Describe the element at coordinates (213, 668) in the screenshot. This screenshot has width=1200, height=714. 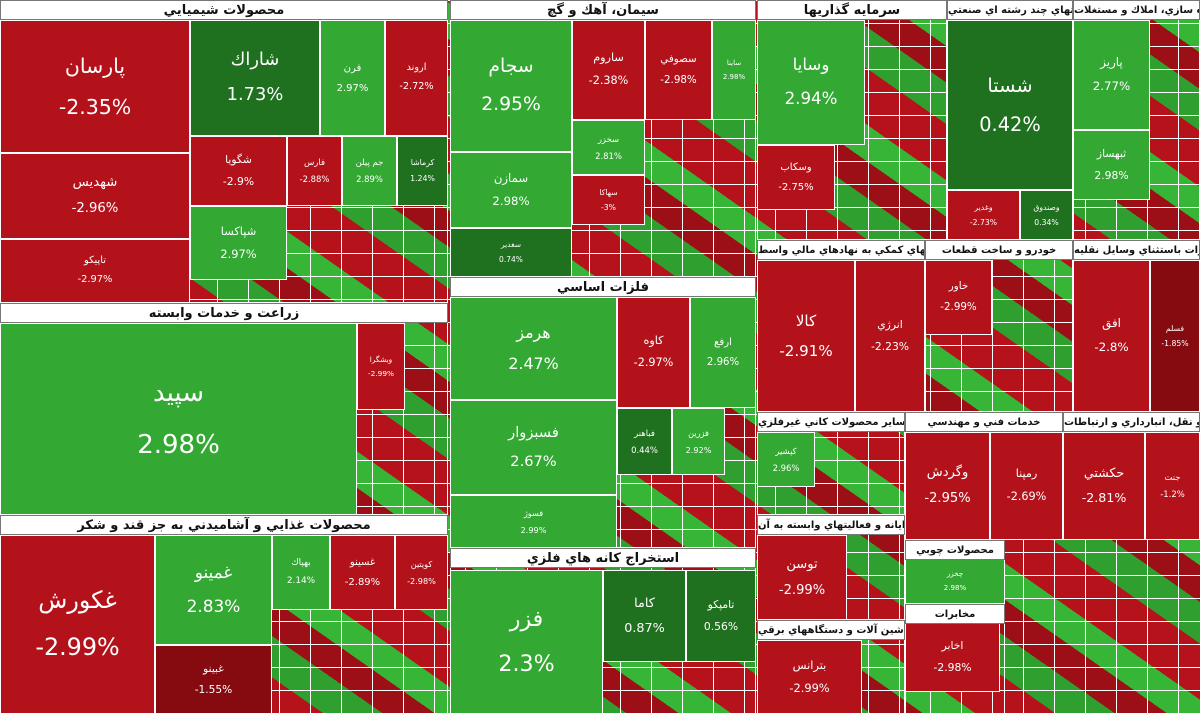
I see `stock-name: غبينو` at that location.